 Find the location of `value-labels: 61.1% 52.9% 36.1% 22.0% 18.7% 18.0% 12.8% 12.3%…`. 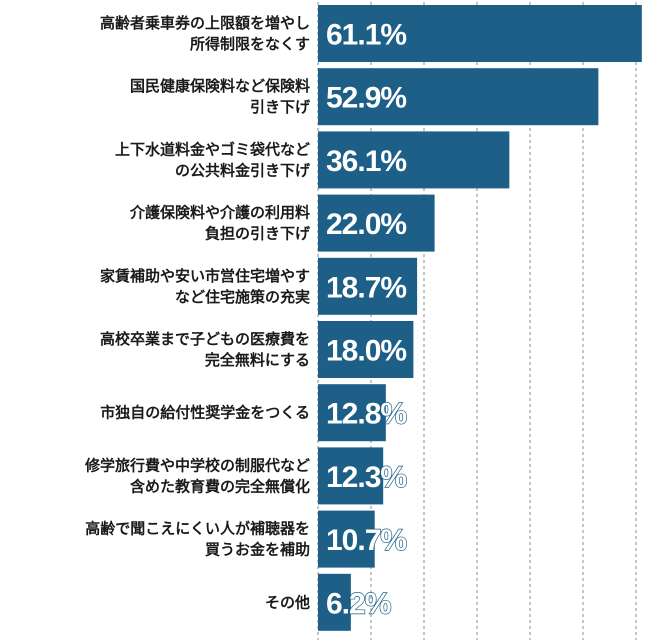

value-labels: 61.1% 52.9% 36.1% 22.0% 18.7% 18.0% 12.8% 12.3%… is located at coordinates (366, 319).